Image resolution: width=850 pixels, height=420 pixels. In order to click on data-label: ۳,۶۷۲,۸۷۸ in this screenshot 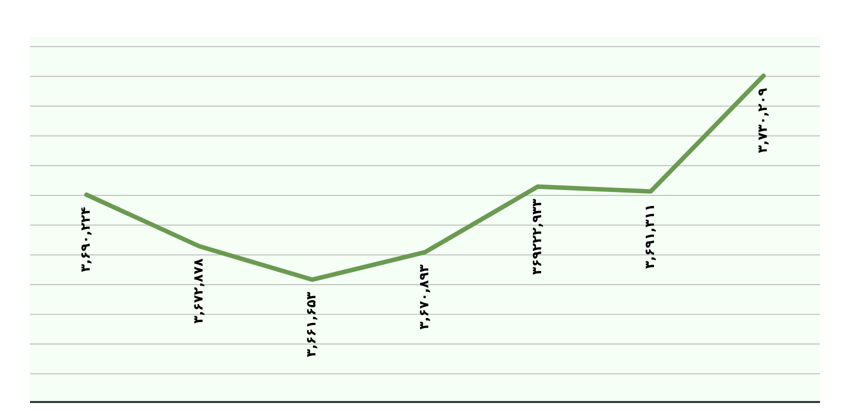, I will do `click(199, 291)`.